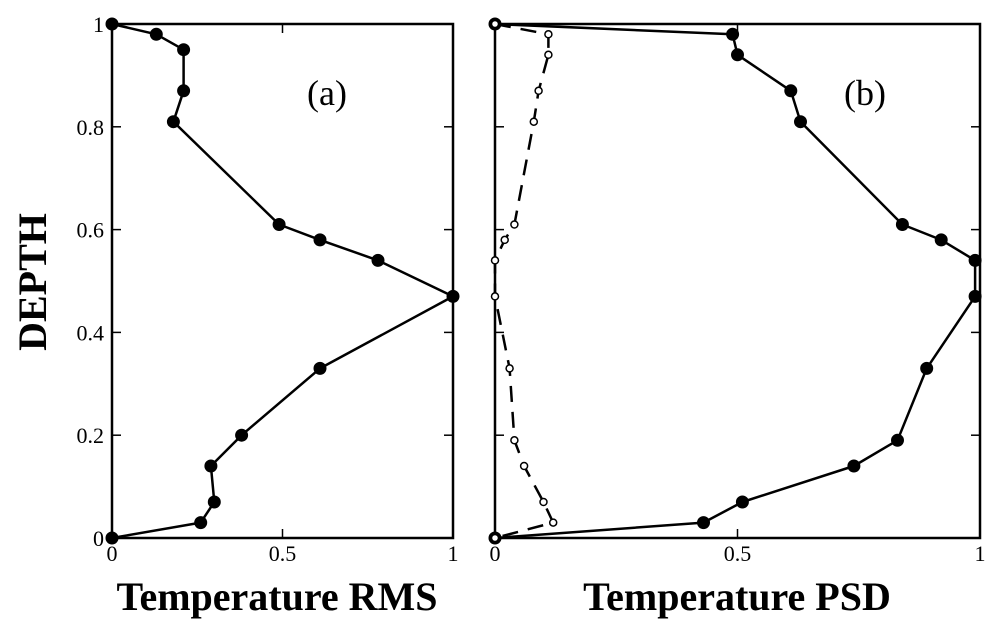  I want to click on panel-a-x-axis-title: Temperature RMS, so click(276, 596).